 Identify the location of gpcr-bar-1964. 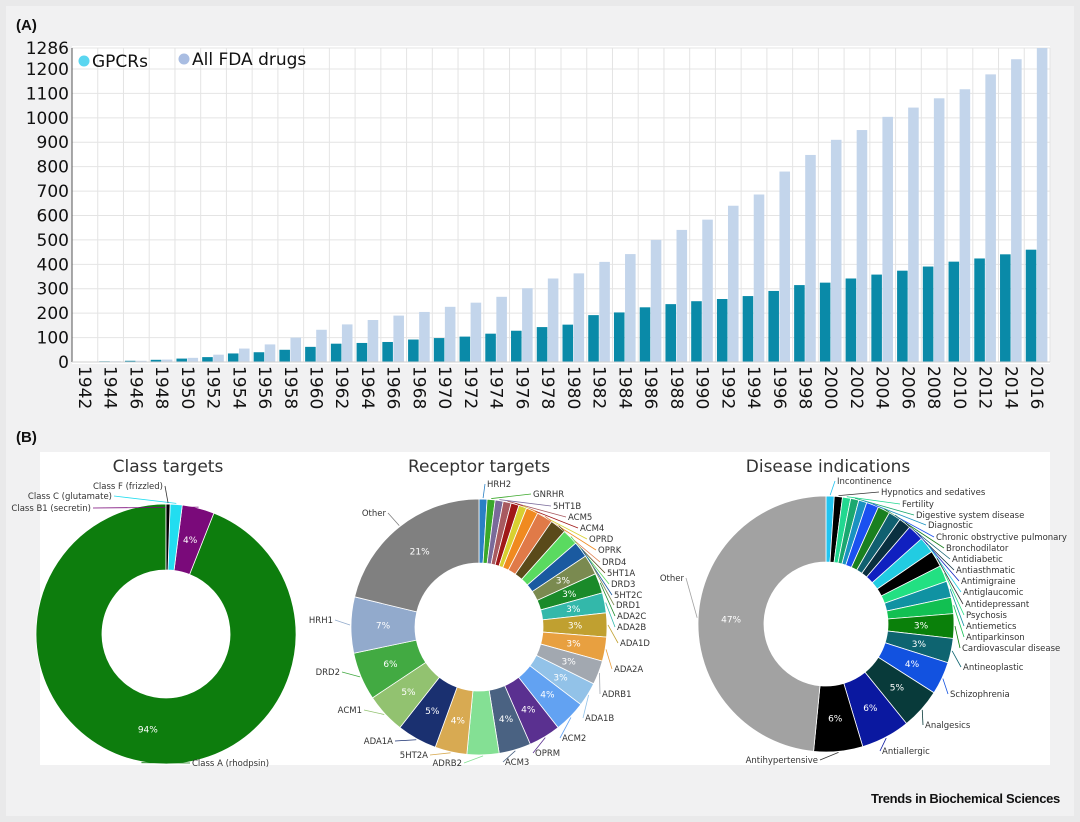
(362, 352).